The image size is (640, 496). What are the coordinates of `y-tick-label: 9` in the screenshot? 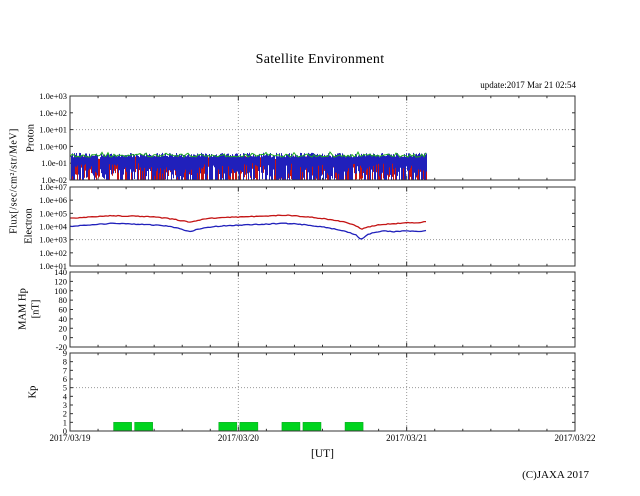 It's located at (65, 353).